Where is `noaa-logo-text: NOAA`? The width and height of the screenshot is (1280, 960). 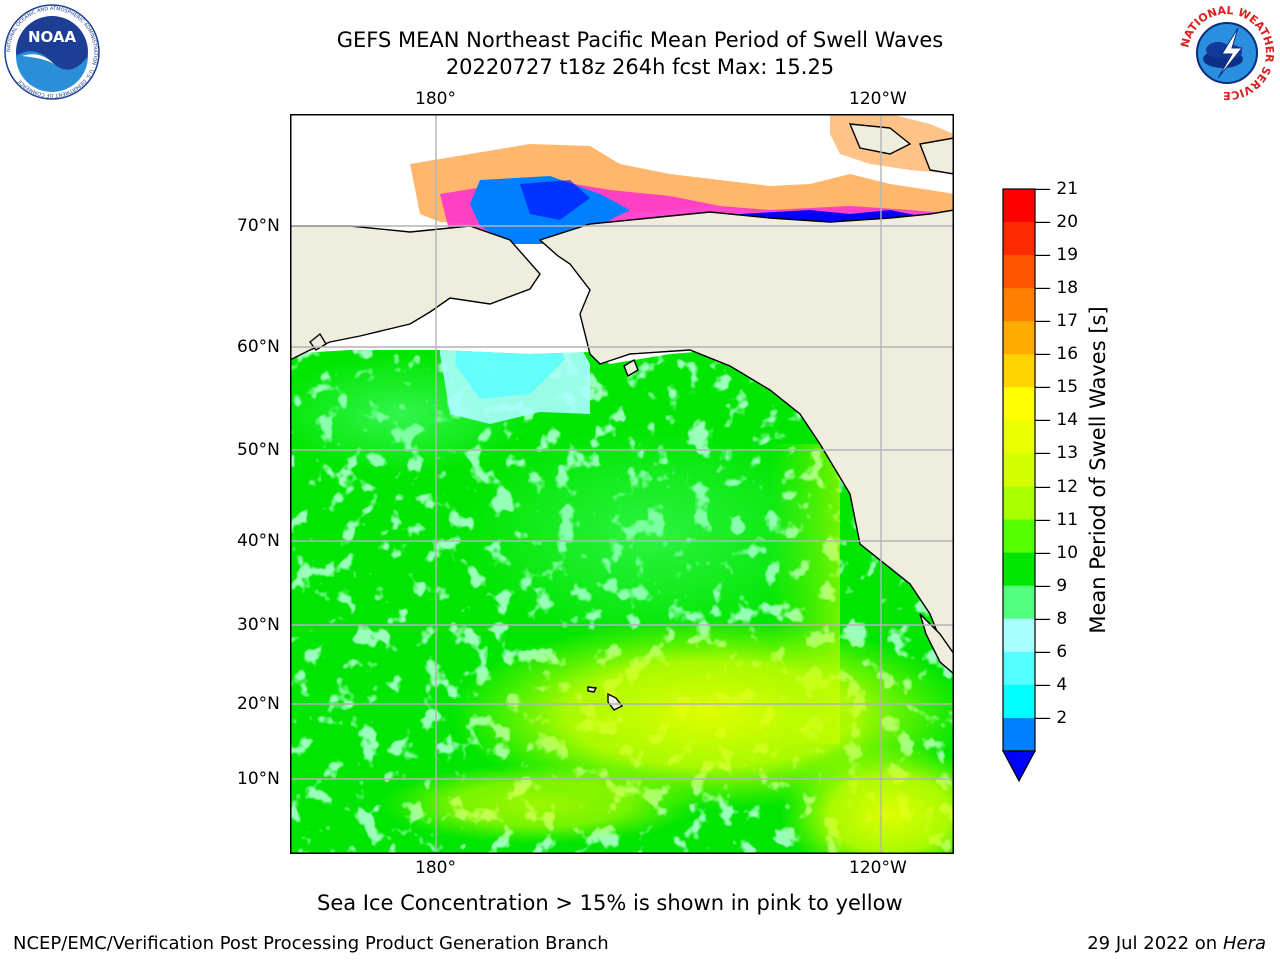
noaa-logo-text: NOAA is located at coordinates (52, 37).